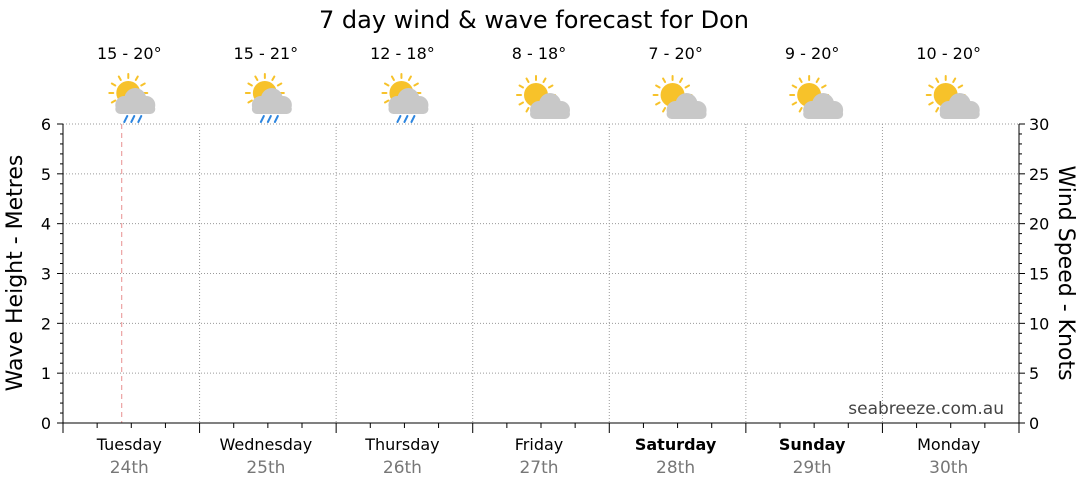  What do you see at coordinates (948, 53) in the screenshot?
I see `temp-range: 10 - 20°` at bounding box center [948, 53].